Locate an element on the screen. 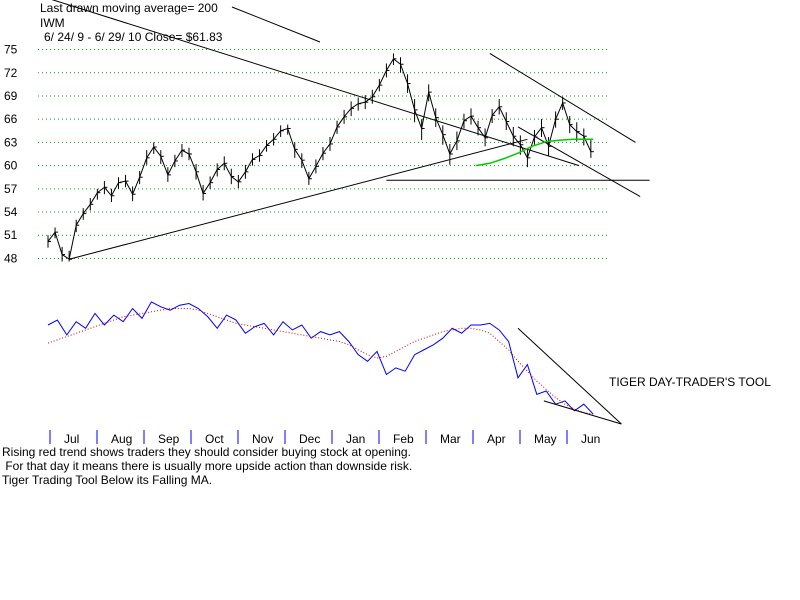  y-tick-label: 51 is located at coordinates (11, 235).